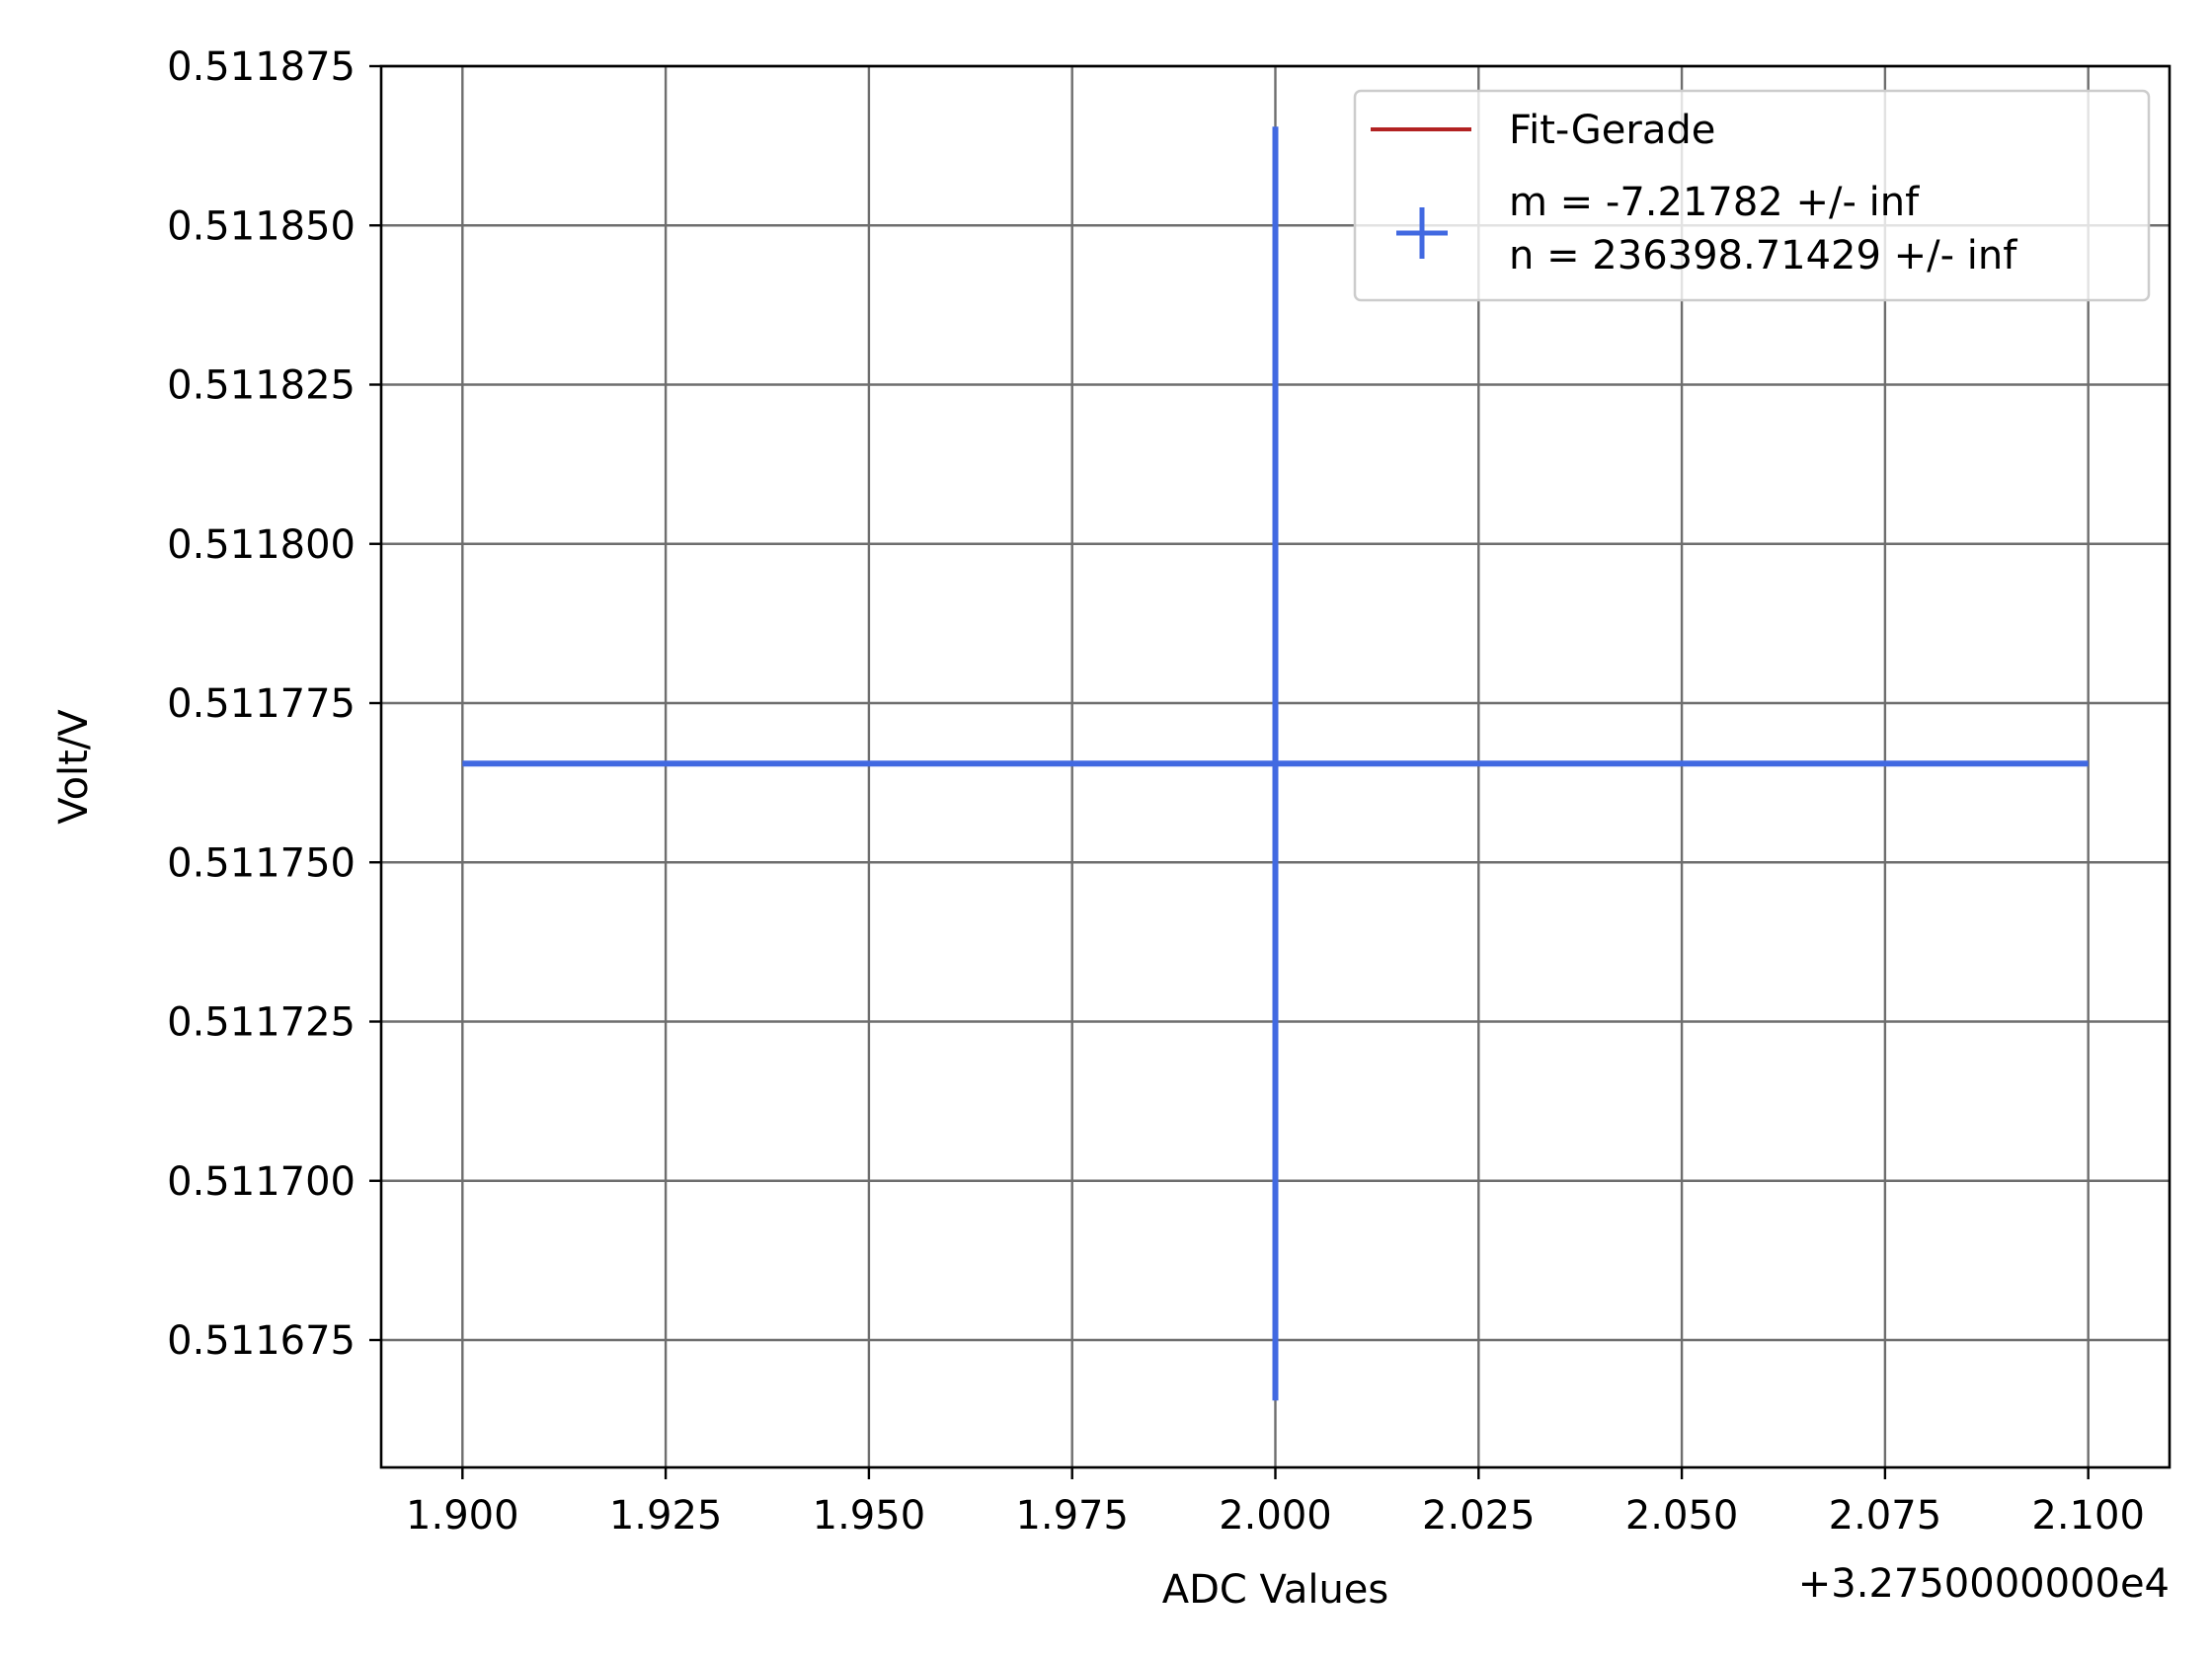 This screenshot has height=1659, width=2212. What do you see at coordinates (261, 386) in the screenshot?
I see `y-tick-label: 0.511825` at bounding box center [261, 386].